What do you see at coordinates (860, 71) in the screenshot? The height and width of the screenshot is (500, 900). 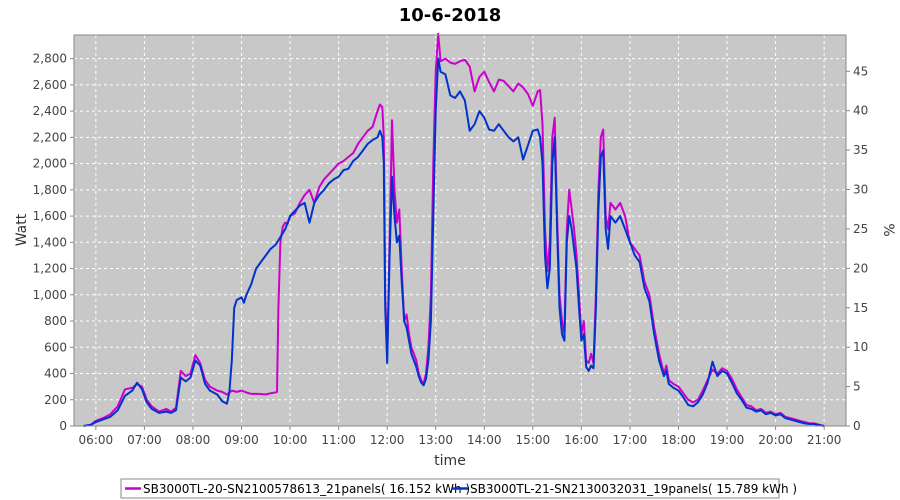 I see `y2-tick-label: 45` at bounding box center [860, 71].